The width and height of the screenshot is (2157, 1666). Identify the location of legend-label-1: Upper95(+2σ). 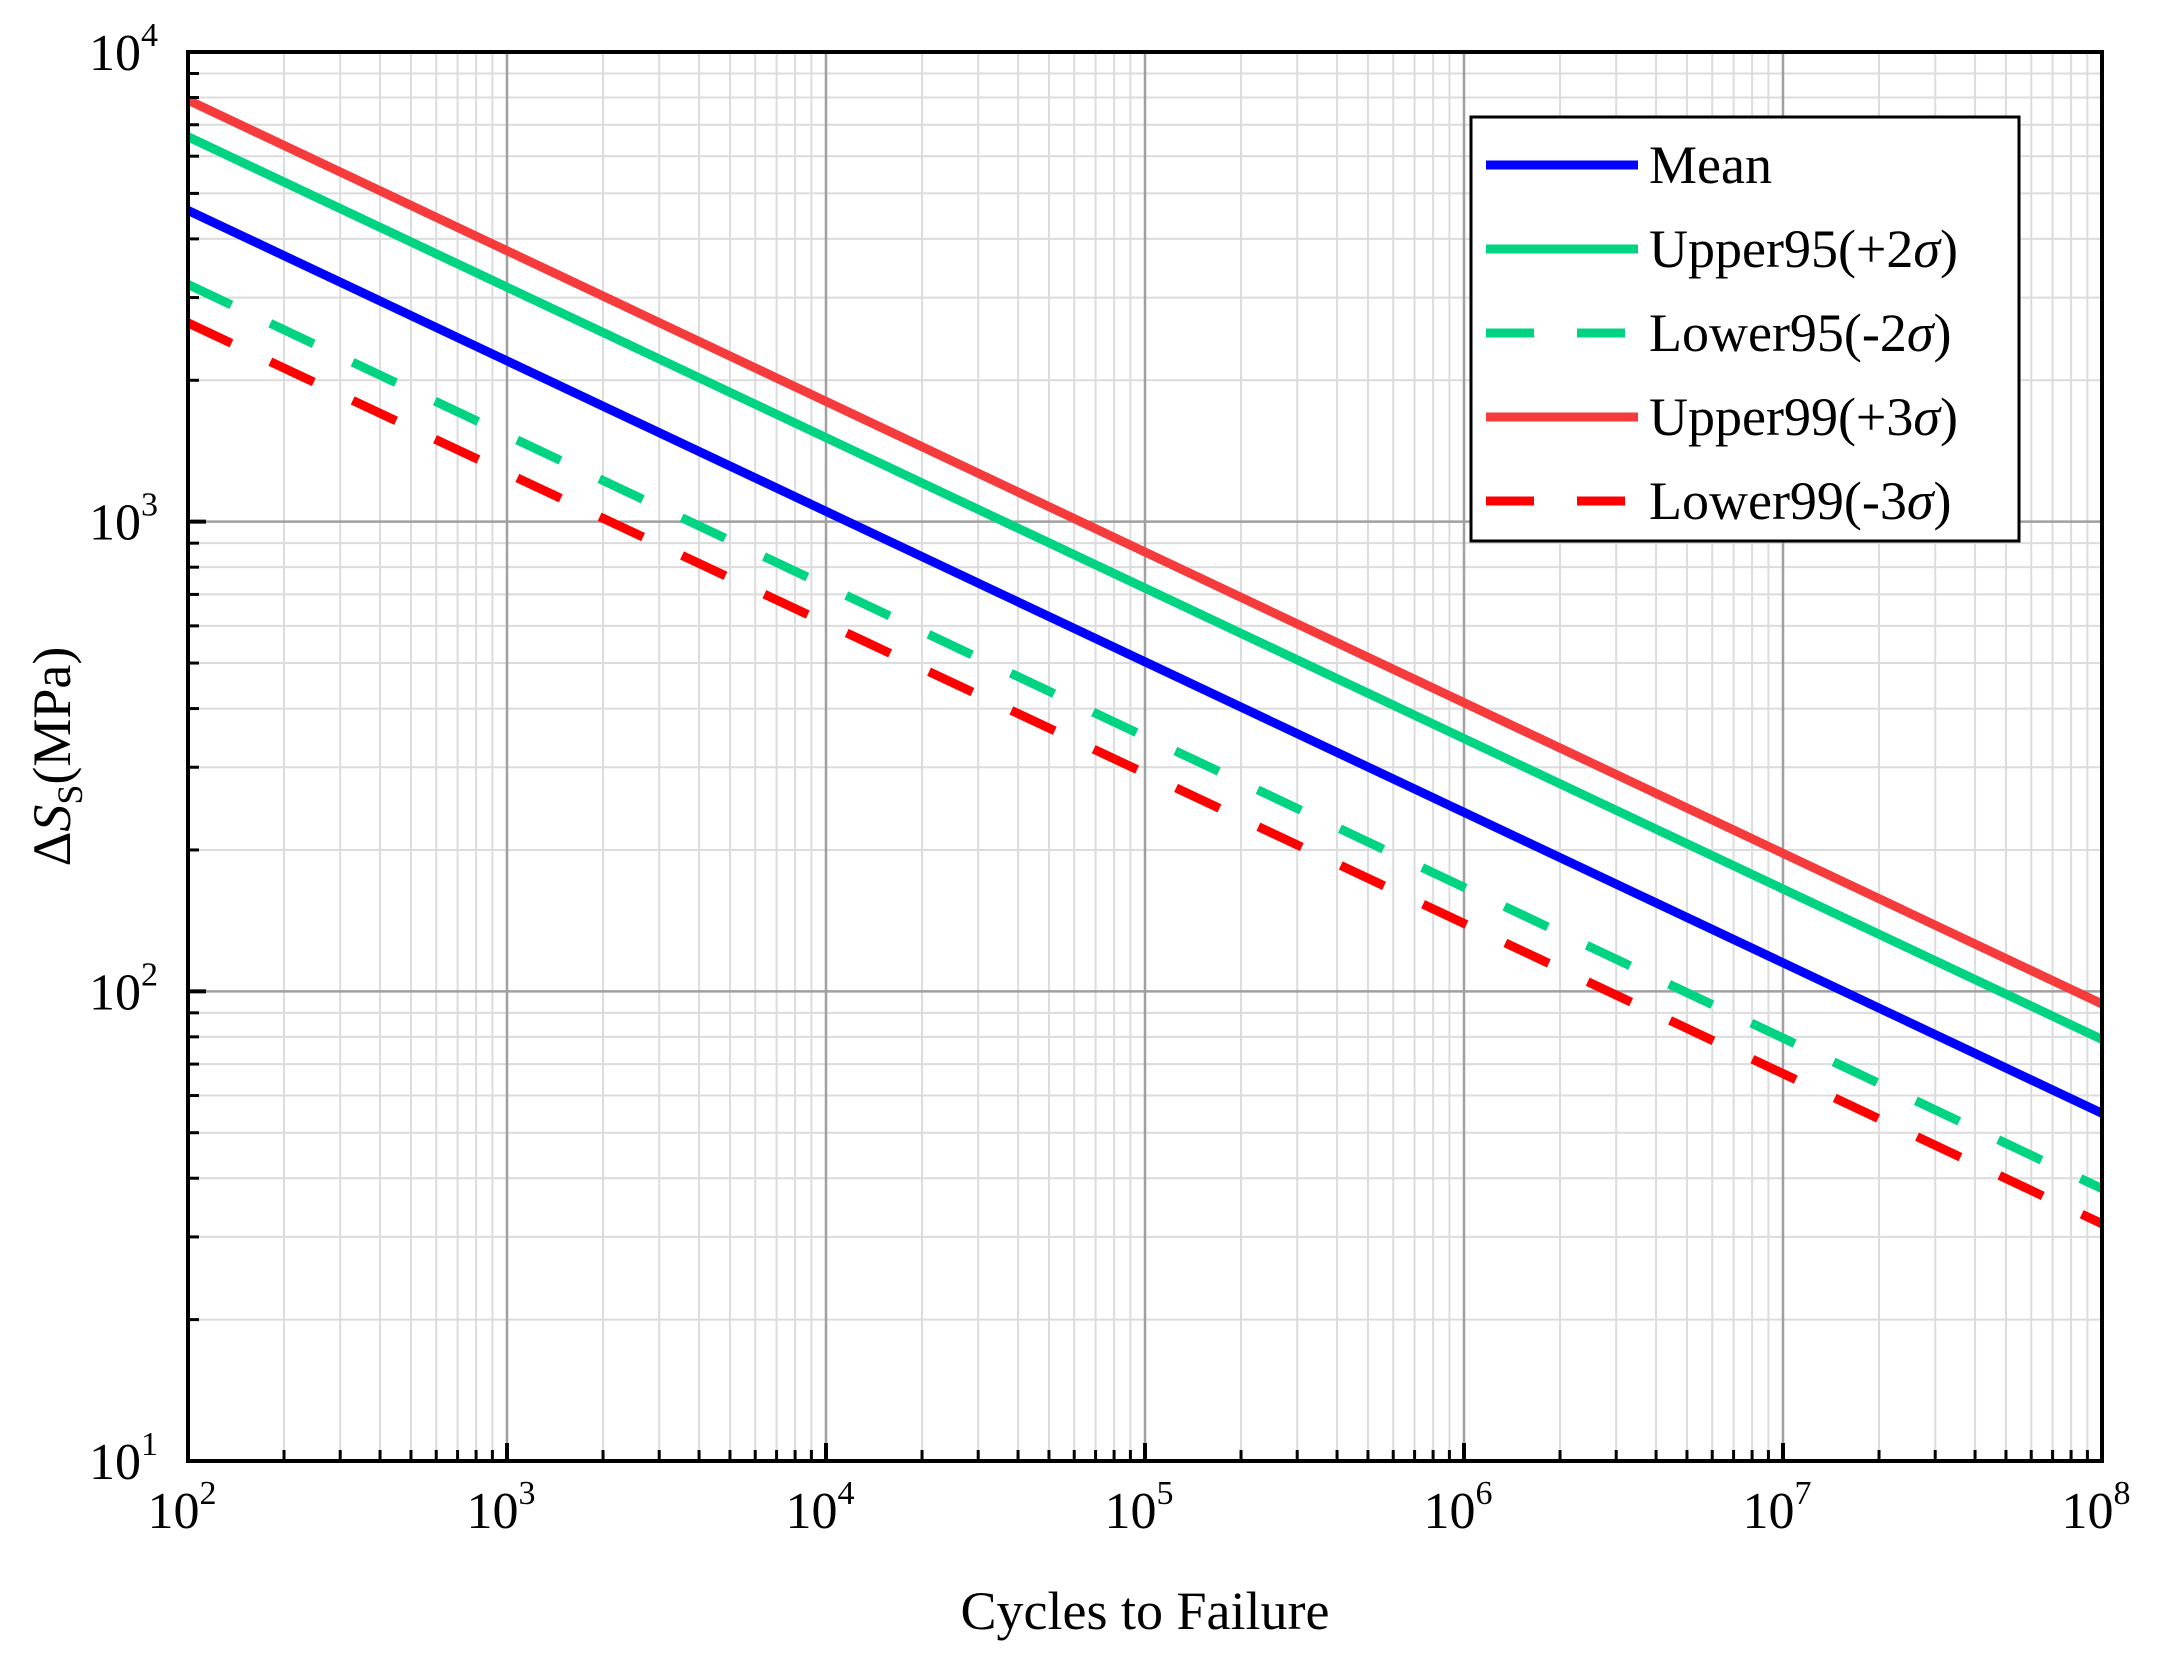
(1803, 249).